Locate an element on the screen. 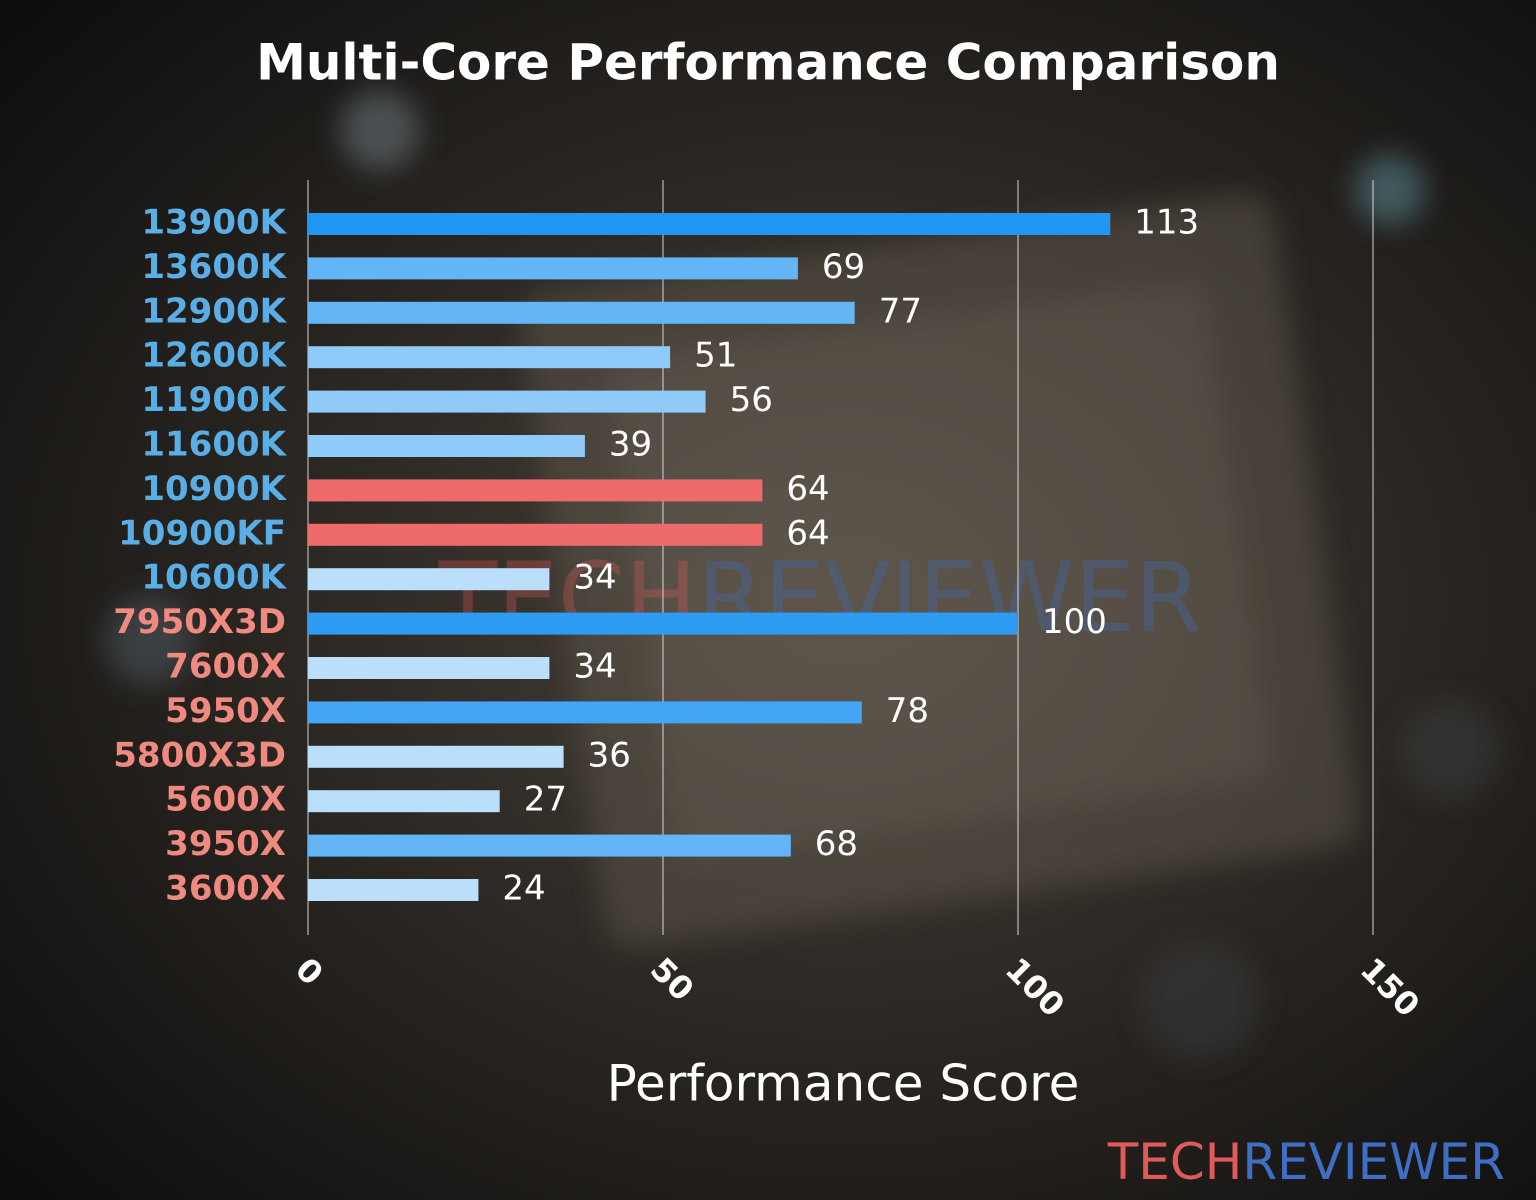 This screenshot has width=1536, height=1200. chart-title: Multi-Core Performance Comparison is located at coordinates (768, 63).